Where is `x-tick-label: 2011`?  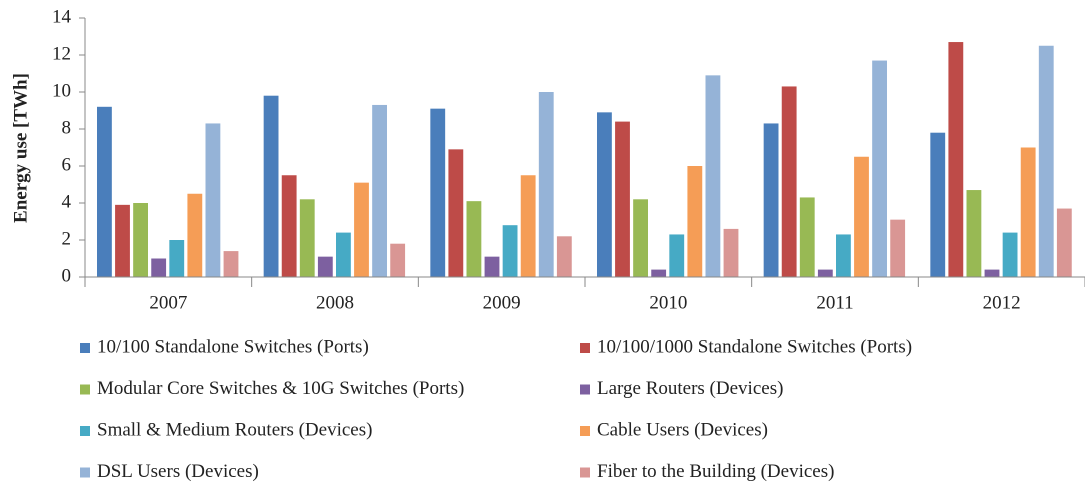
x-tick-label: 2011 is located at coordinates (834, 302).